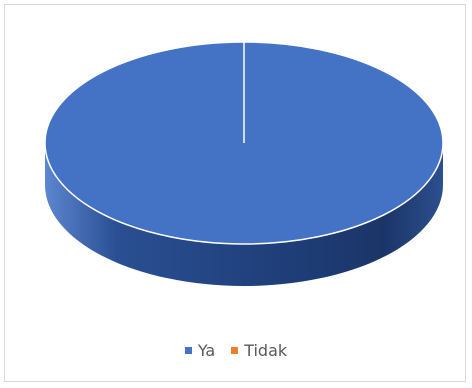 This screenshot has width=472, height=388. What do you see at coordinates (266, 350) in the screenshot?
I see `legend-label-tidak: Tidak` at bounding box center [266, 350].